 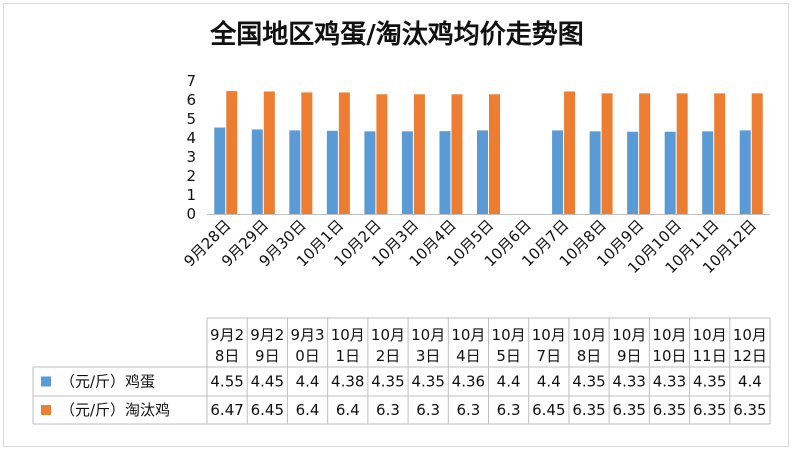 I want to click on legend-label: （元/斤）鸡蛋, so click(x=107, y=382).